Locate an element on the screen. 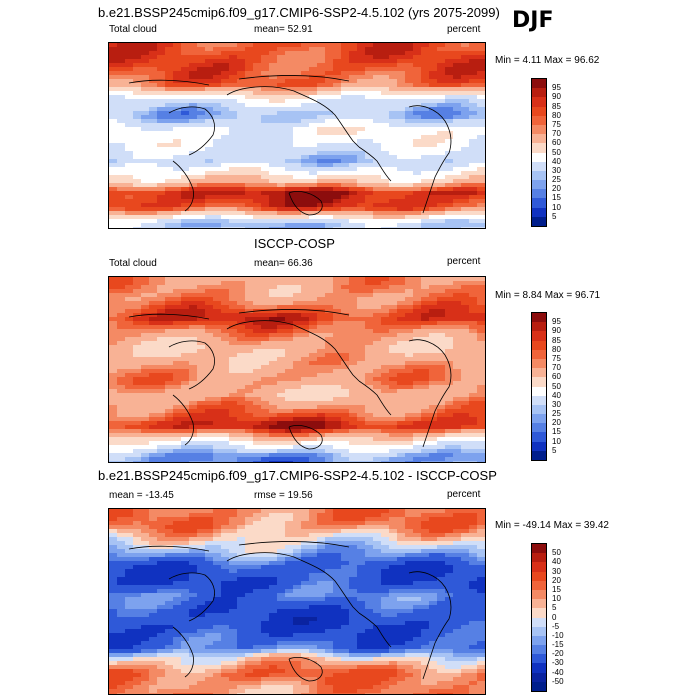 This screenshot has width=700, height=700. panel2-left-label: Total cloud is located at coordinates (133, 263).